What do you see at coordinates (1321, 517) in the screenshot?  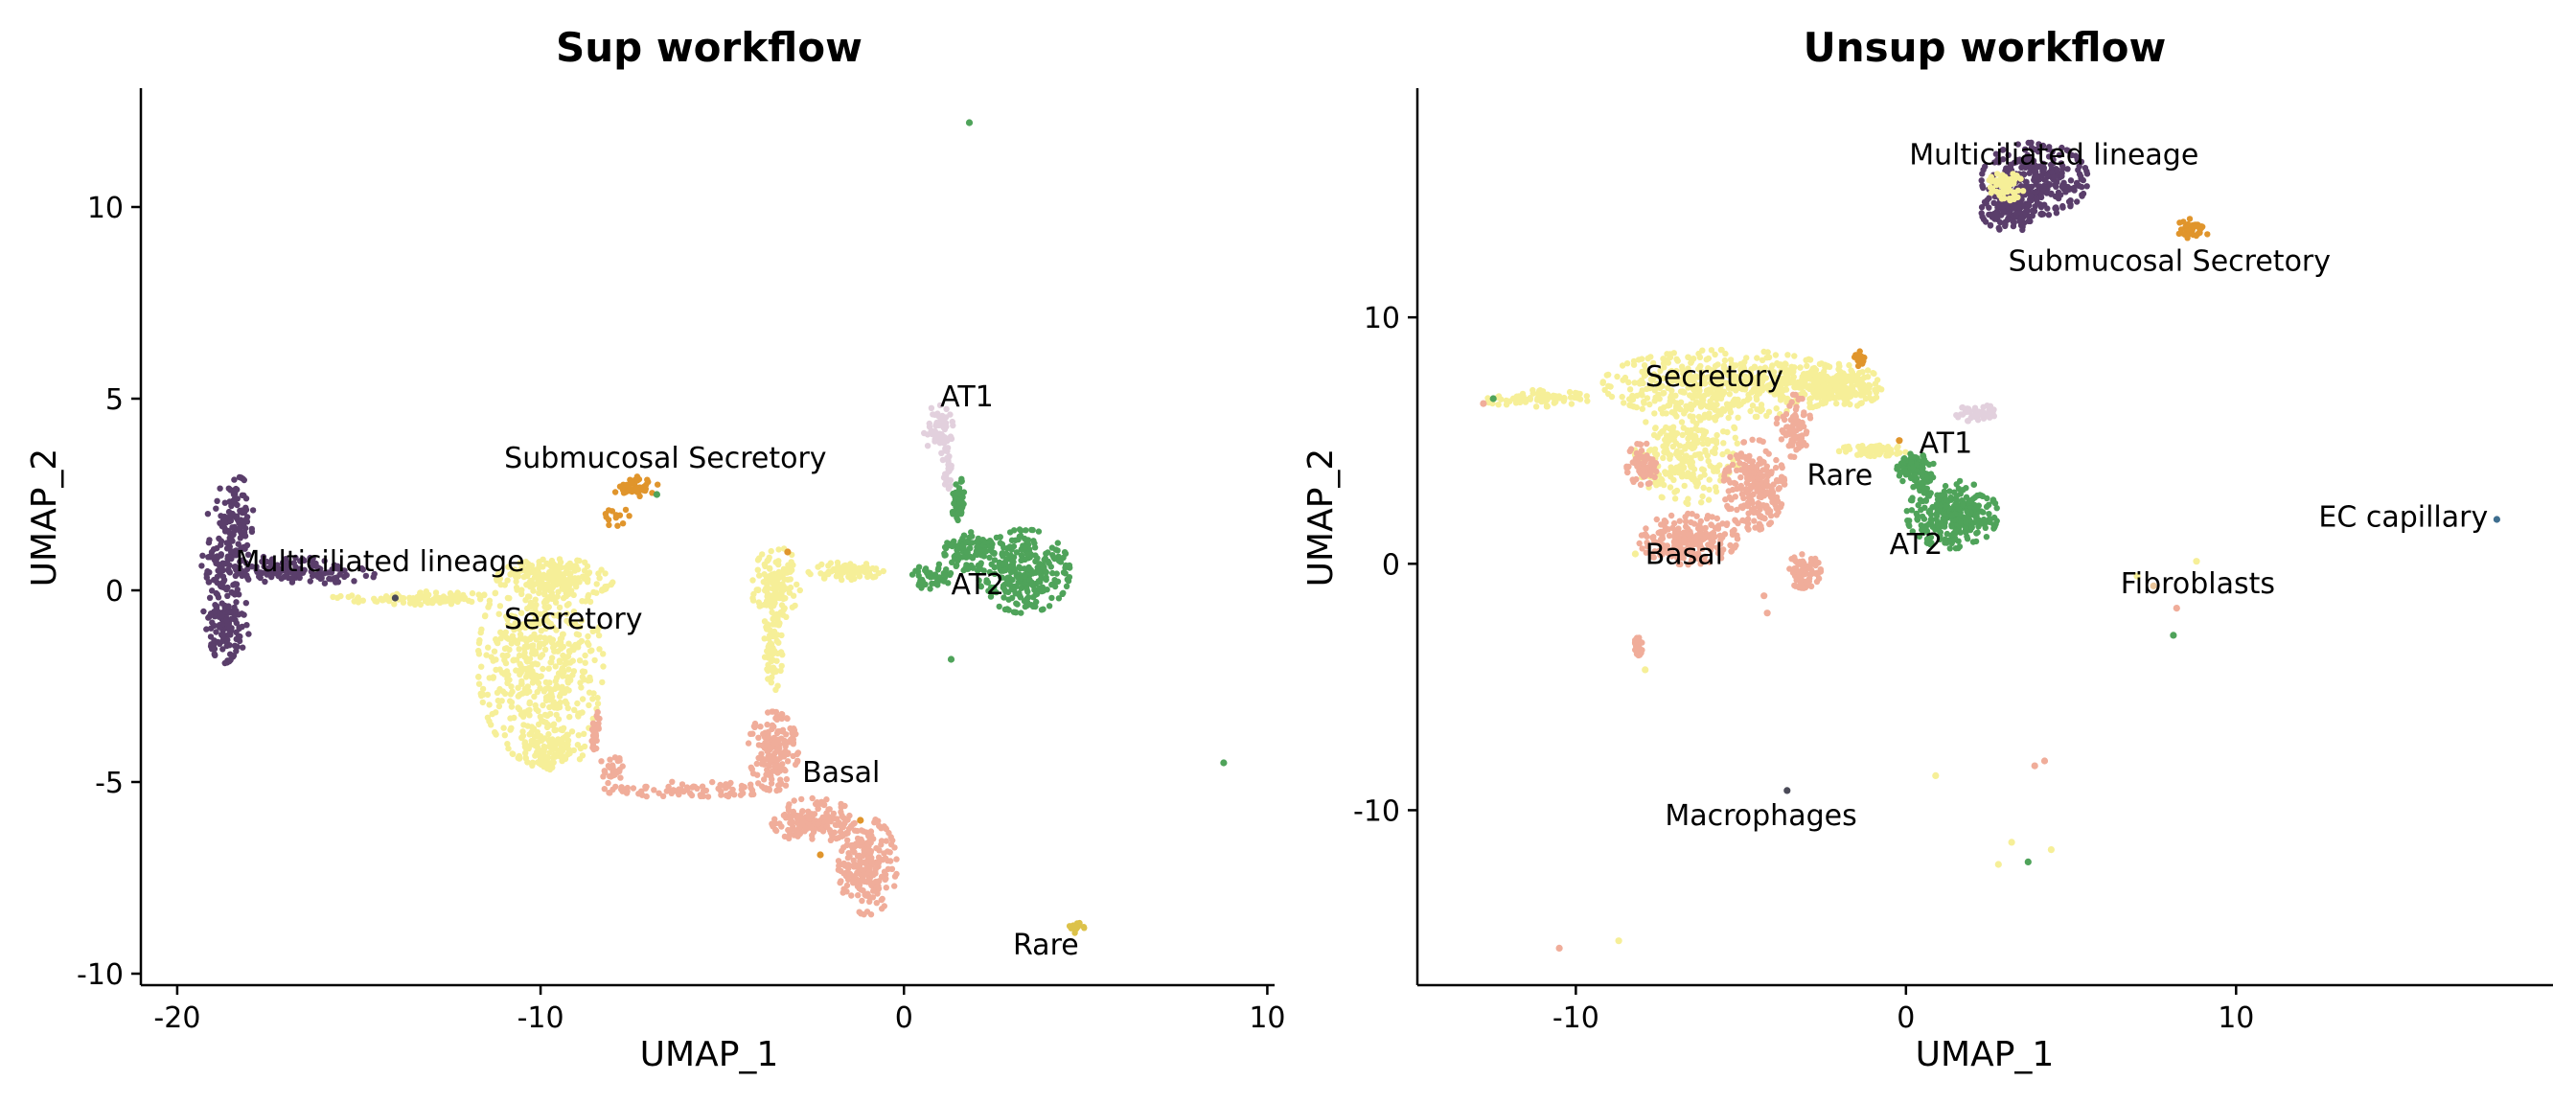 I see `y-axis-label: UMAP_2` at bounding box center [1321, 517].